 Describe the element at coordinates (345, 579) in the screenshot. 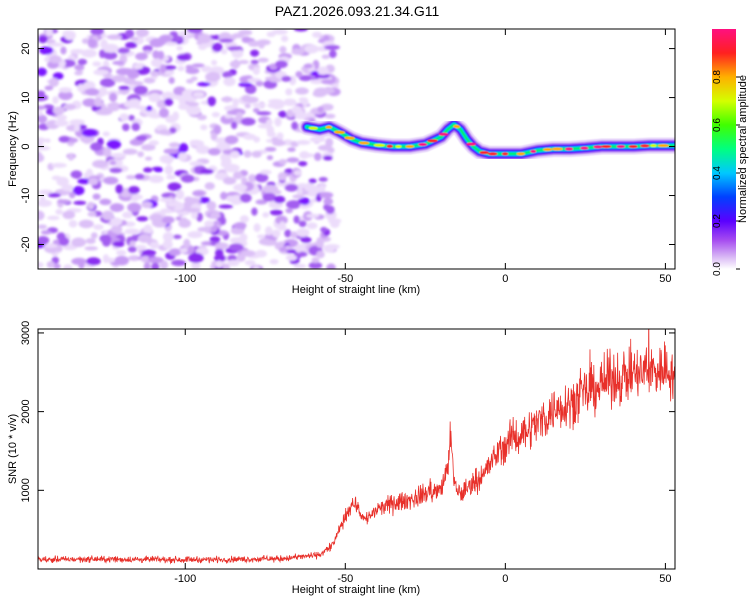

I see `xtick-label: -50` at that location.